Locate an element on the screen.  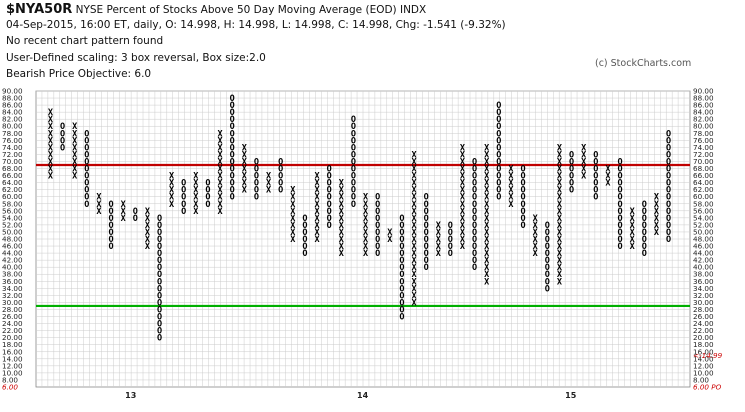
pattern-line: No recent chart pattern found is located at coordinates (85, 41).